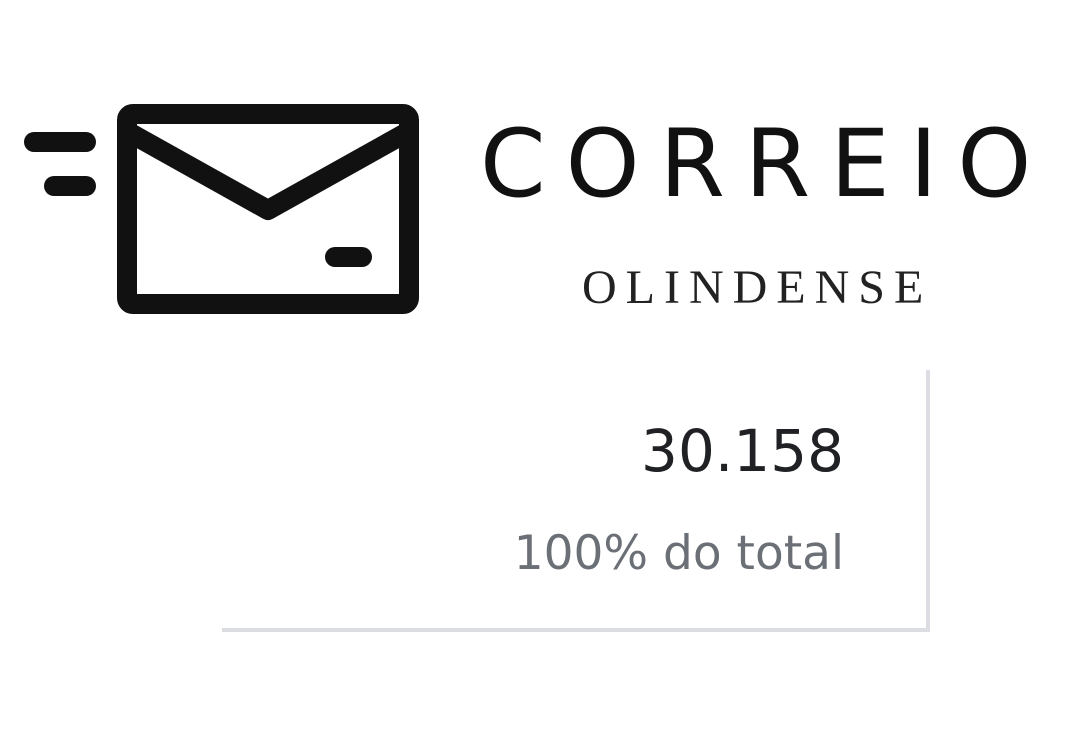 Image resolution: width=1080 pixels, height=733 pixels. What do you see at coordinates (742, 451) in the screenshot?
I see `stat-value: 30.158` at bounding box center [742, 451].